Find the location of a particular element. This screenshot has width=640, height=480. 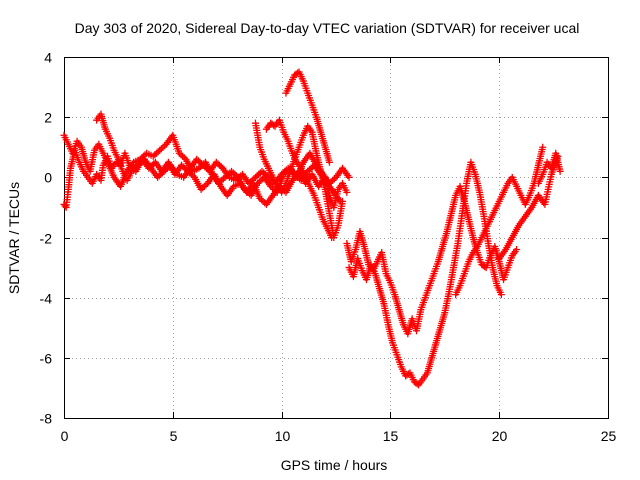

y-tick-label: -4 is located at coordinates (46, 299).